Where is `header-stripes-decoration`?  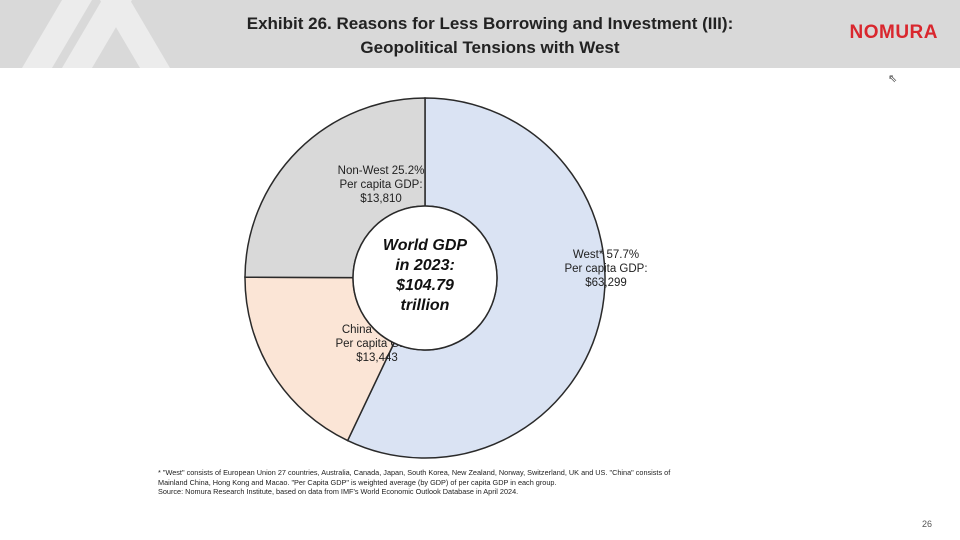
header-stripes-decoration is located at coordinates (96, 34).